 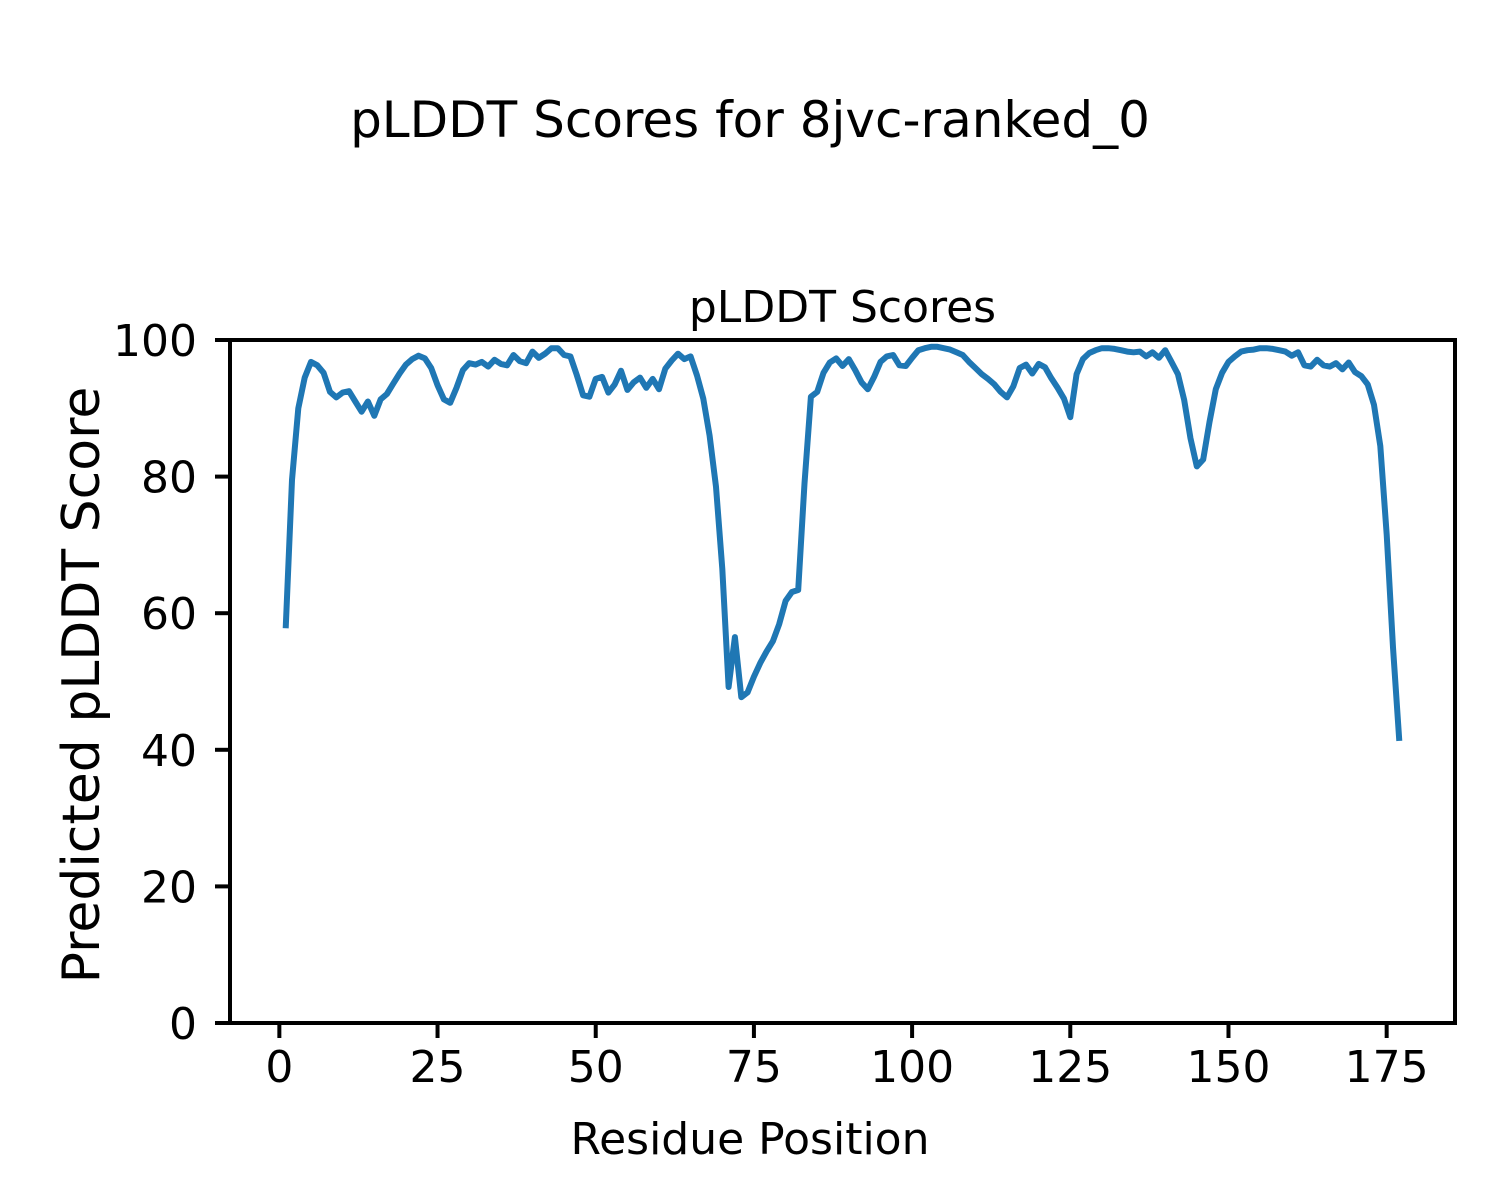 What do you see at coordinates (1070, 1067) in the screenshot?
I see `x-tick-label: 125` at bounding box center [1070, 1067].